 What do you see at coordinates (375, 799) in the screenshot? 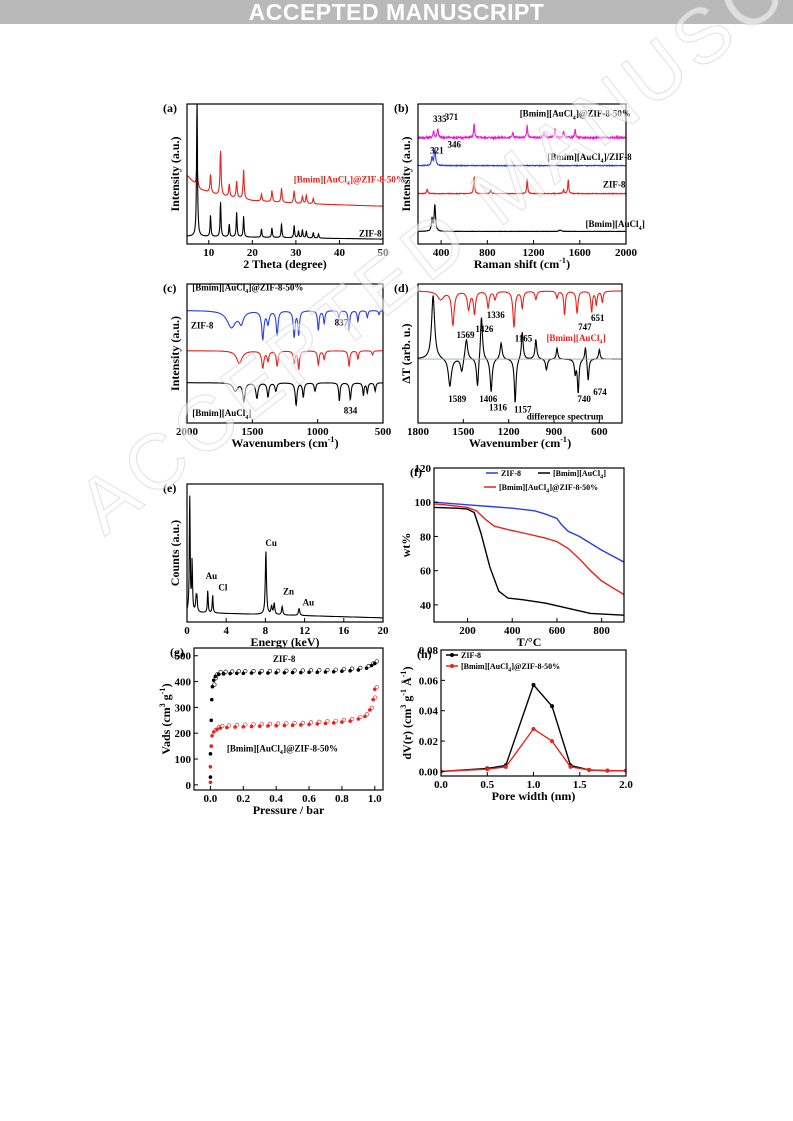
I see `x-tick-label: 1.0` at bounding box center [375, 799].